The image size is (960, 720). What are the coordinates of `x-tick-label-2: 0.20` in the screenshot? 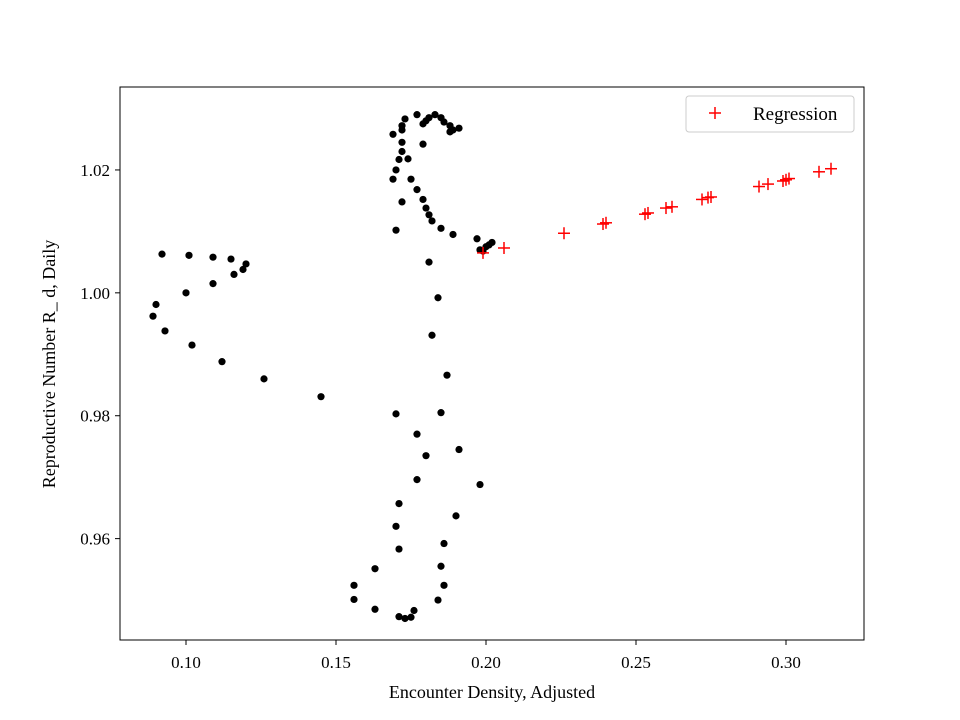 It's located at (486, 662).